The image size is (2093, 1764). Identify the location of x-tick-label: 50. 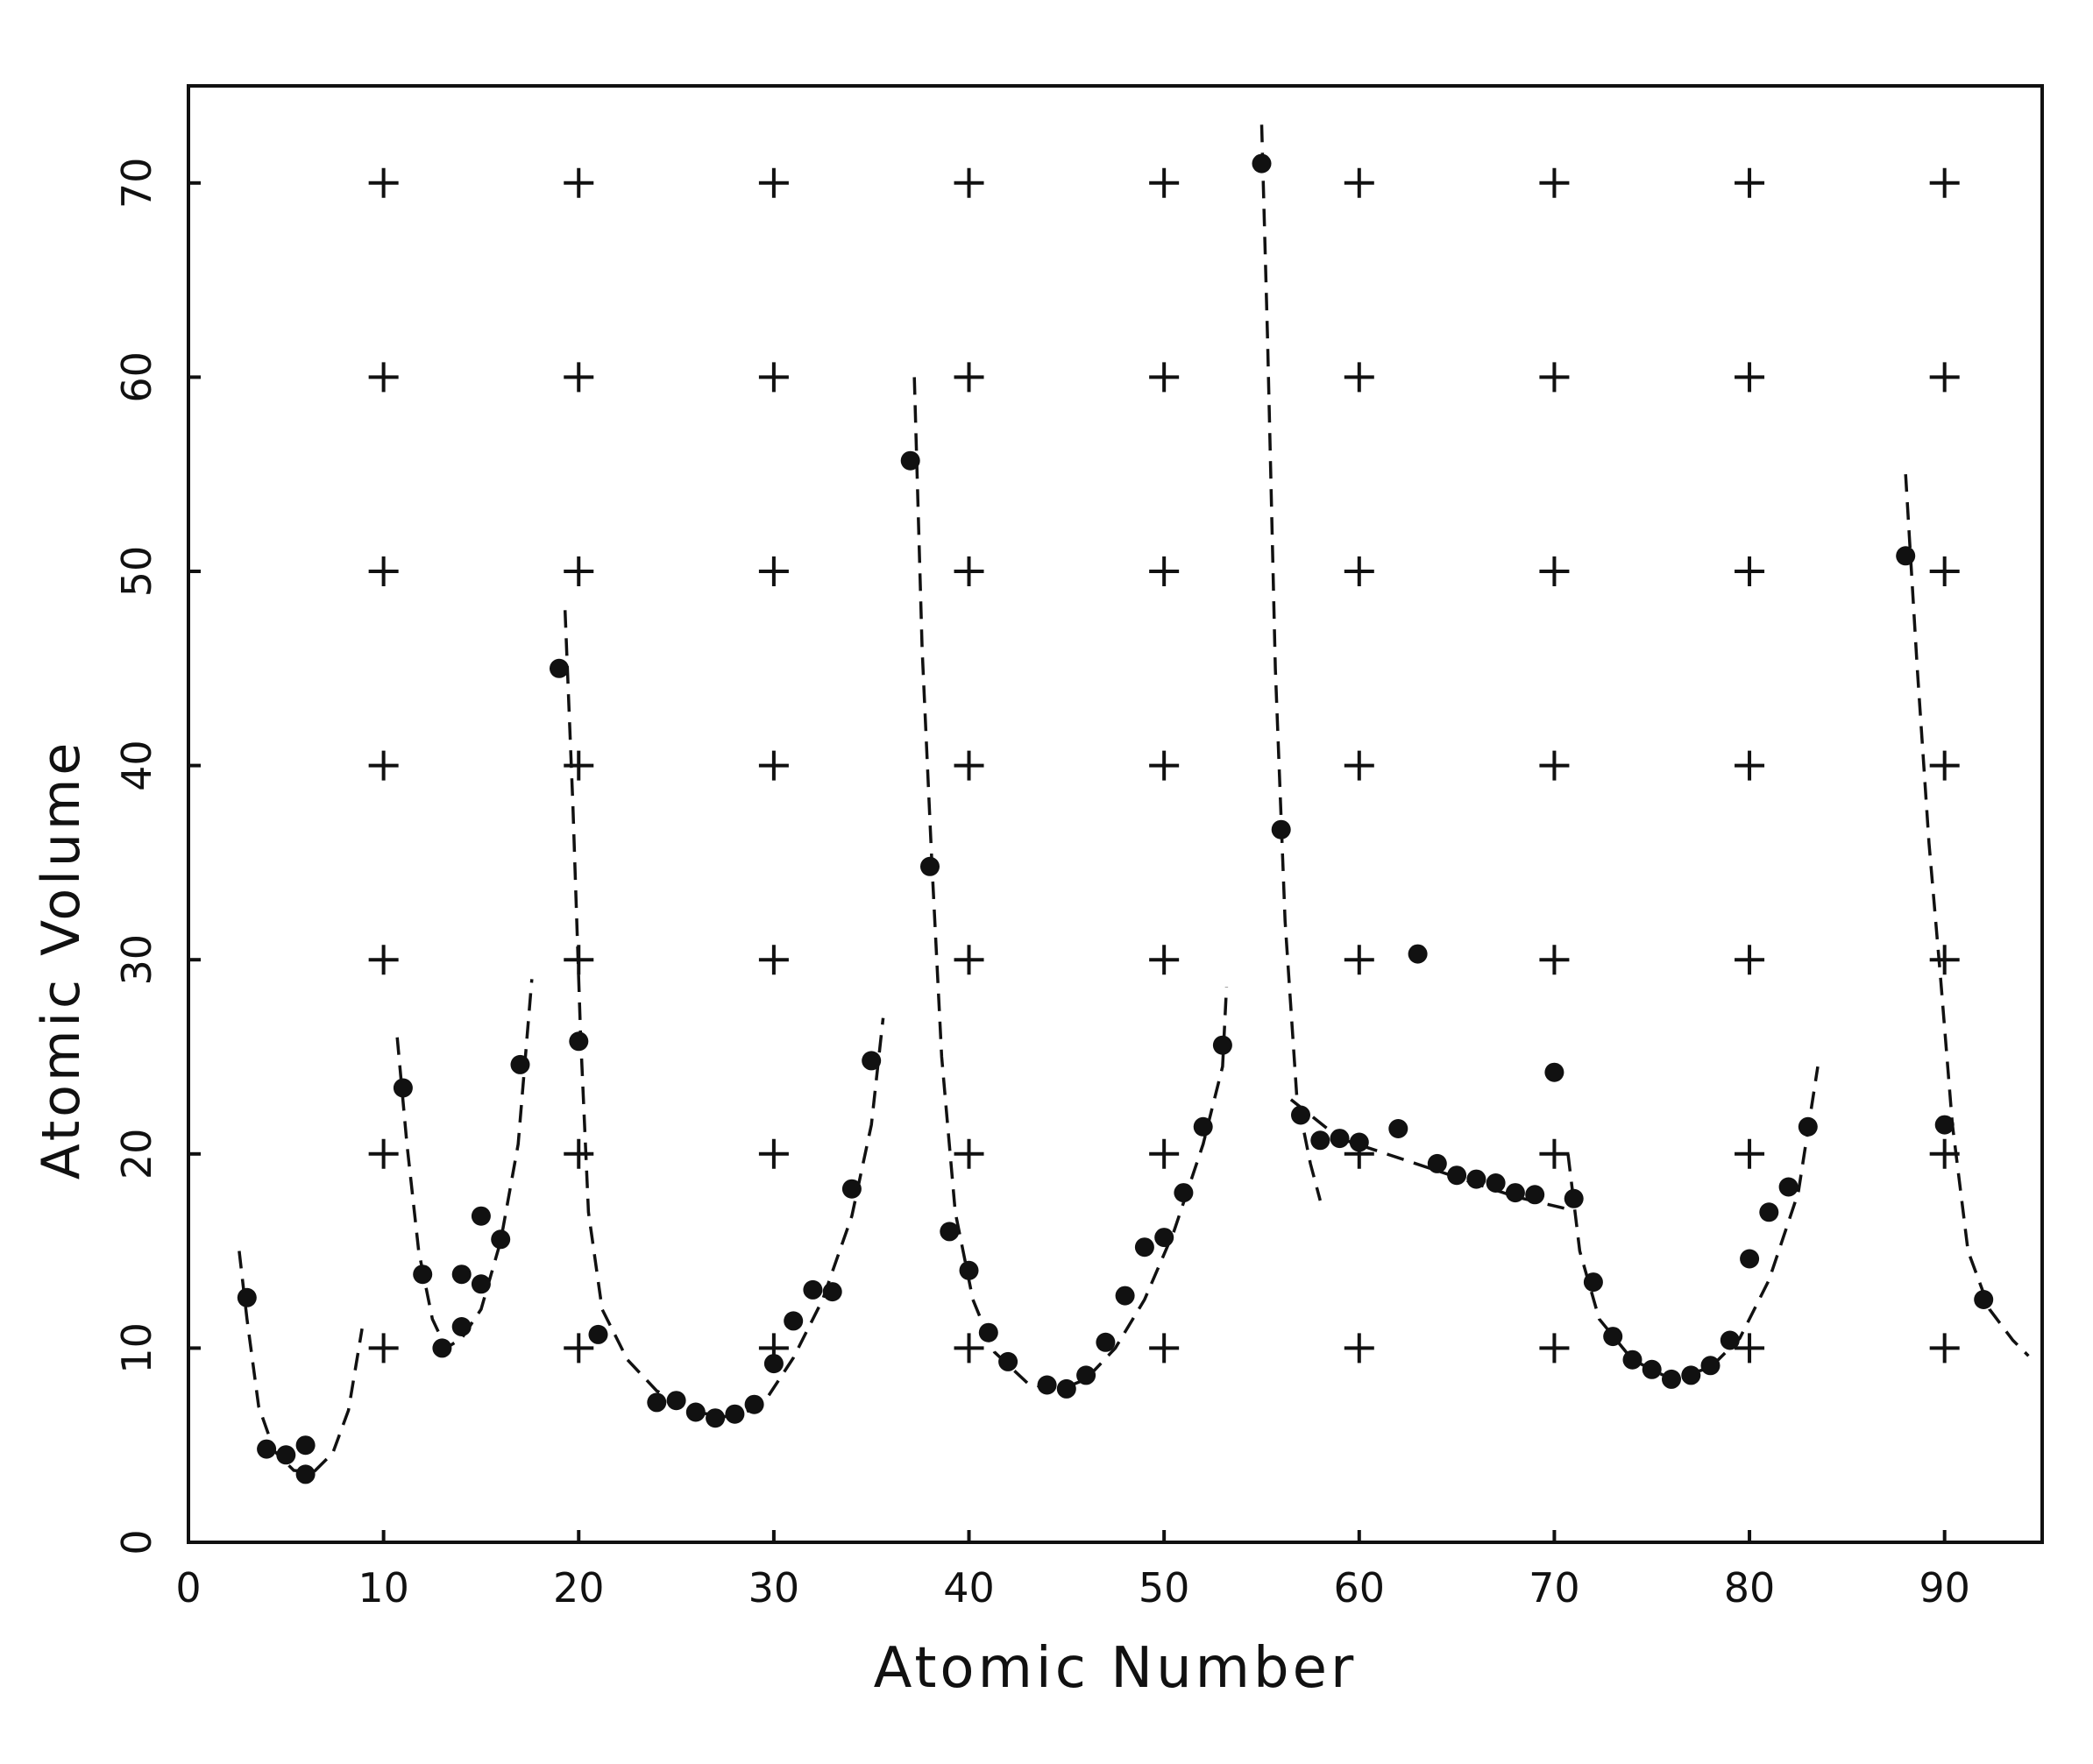
(1164, 1588).